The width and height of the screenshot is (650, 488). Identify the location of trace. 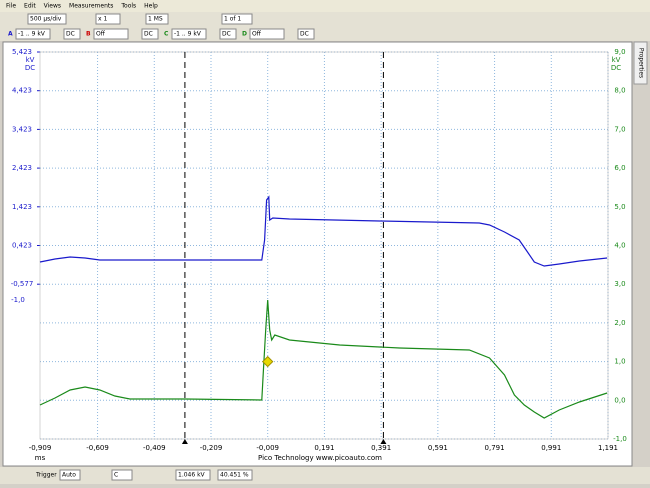
(323, 231).